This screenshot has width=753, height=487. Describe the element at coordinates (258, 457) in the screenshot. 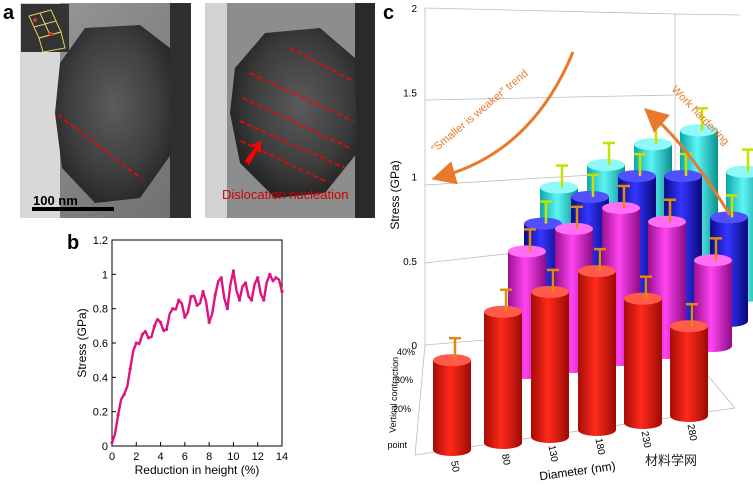

I see `x-tick-label: 12` at that location.